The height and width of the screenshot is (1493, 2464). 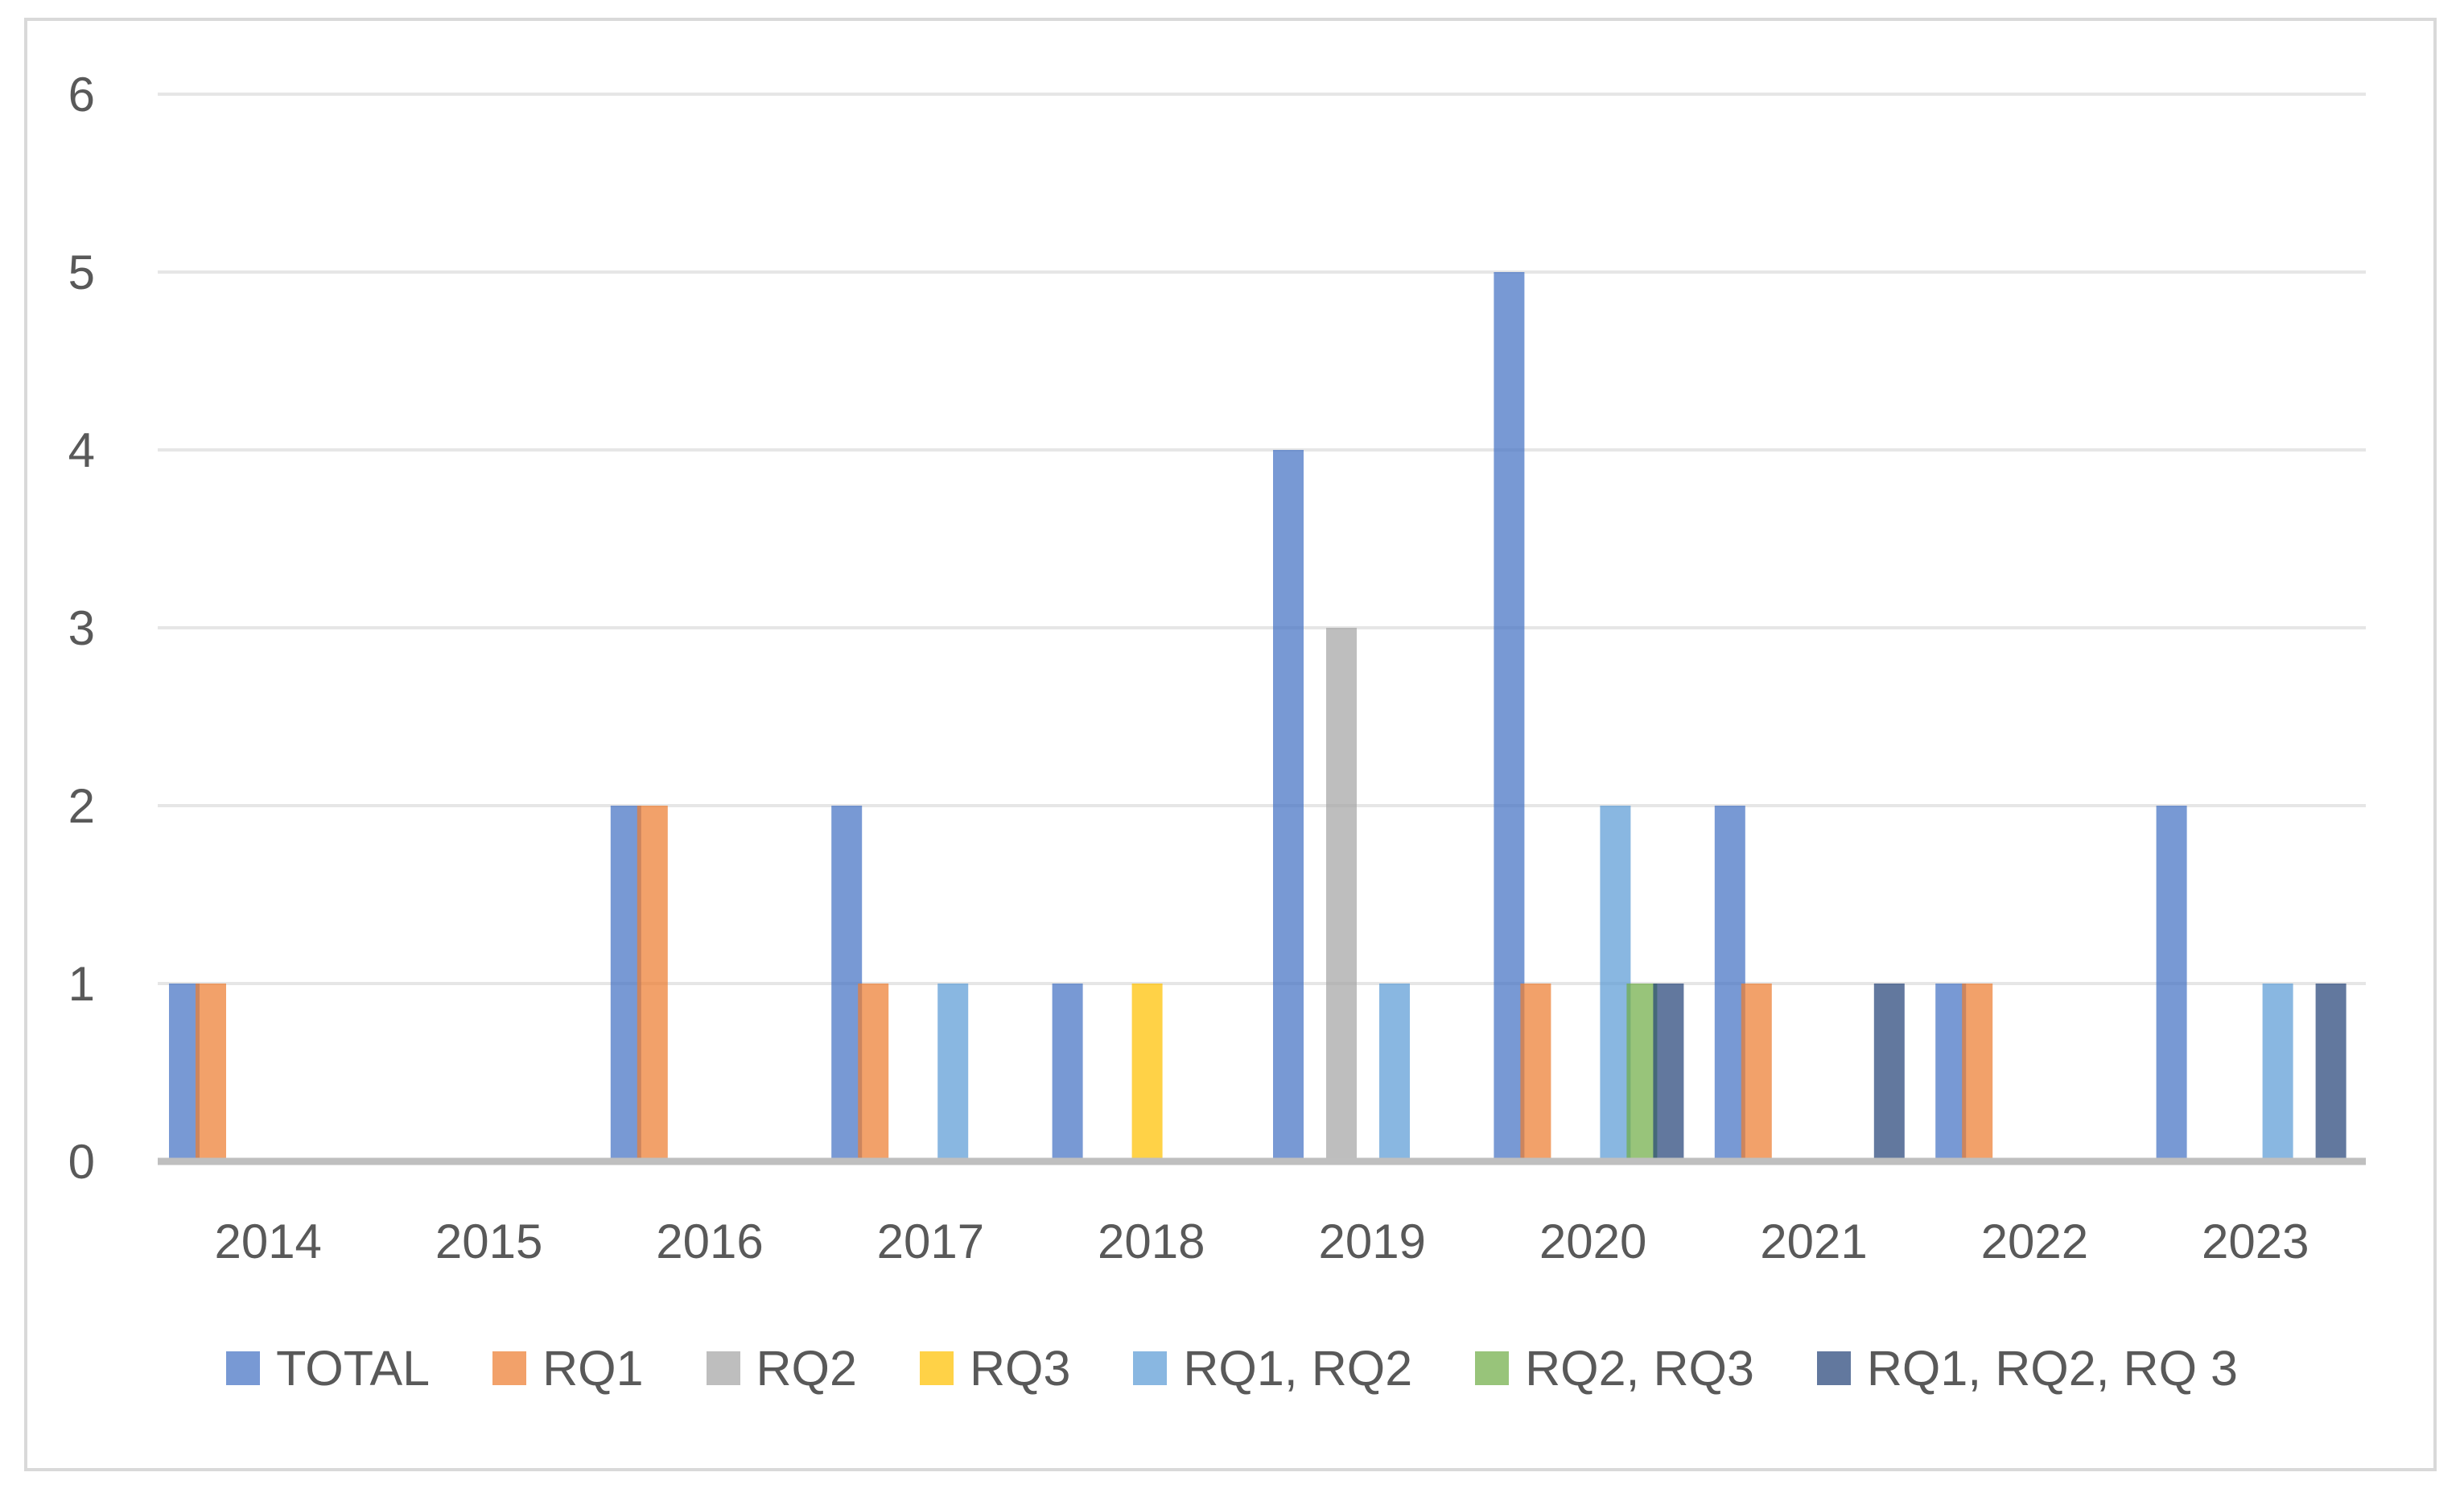 I want to click on bar-rq2-rq3-2020, so click(x=1642, y=1072).